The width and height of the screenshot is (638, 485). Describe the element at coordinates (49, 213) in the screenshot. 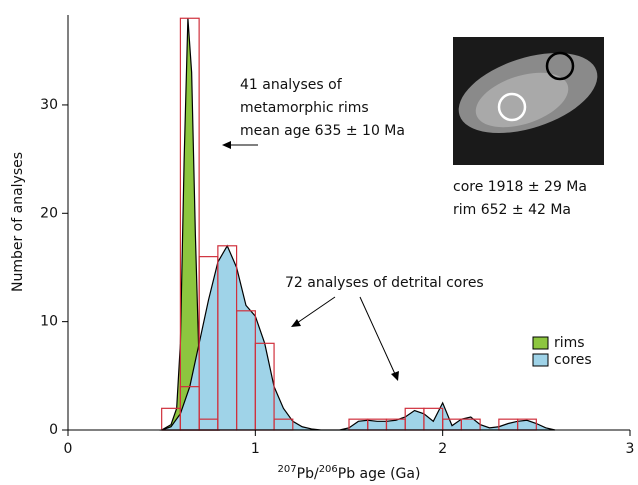

I see `y-tick-label: 20` at that location.